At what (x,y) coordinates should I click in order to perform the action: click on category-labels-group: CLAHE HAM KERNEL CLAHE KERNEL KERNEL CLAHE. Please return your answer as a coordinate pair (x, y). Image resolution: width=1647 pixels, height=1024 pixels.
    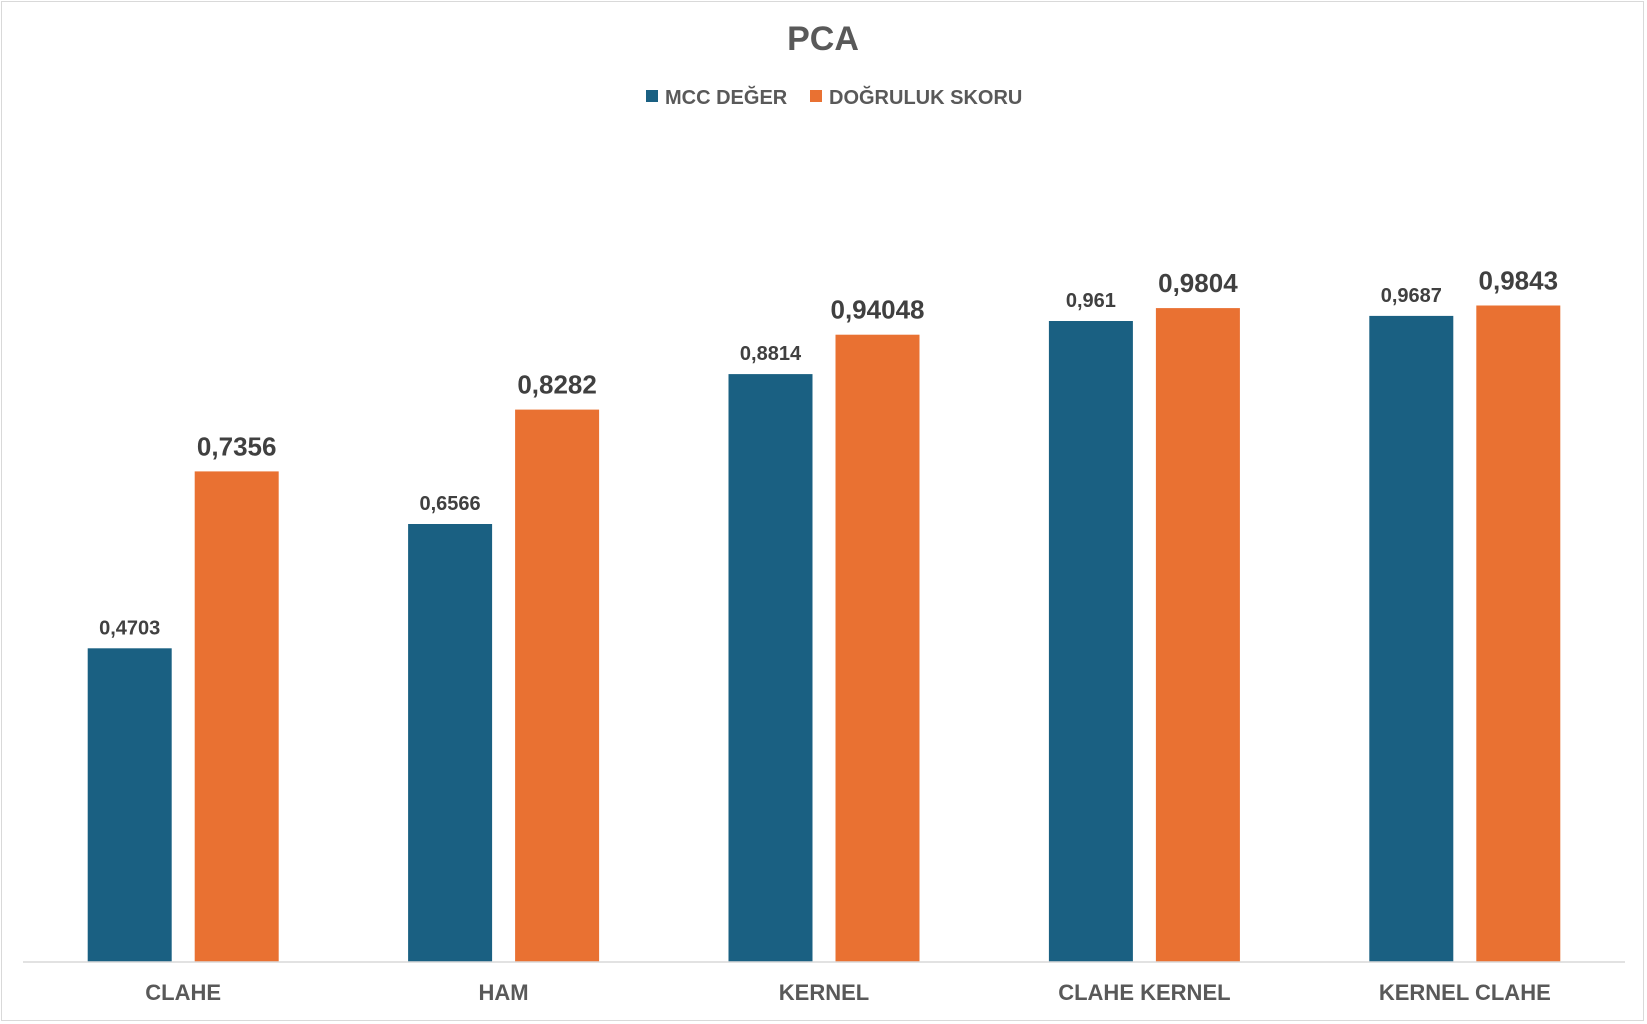
    Looking at the image, I should click on (847, 992).